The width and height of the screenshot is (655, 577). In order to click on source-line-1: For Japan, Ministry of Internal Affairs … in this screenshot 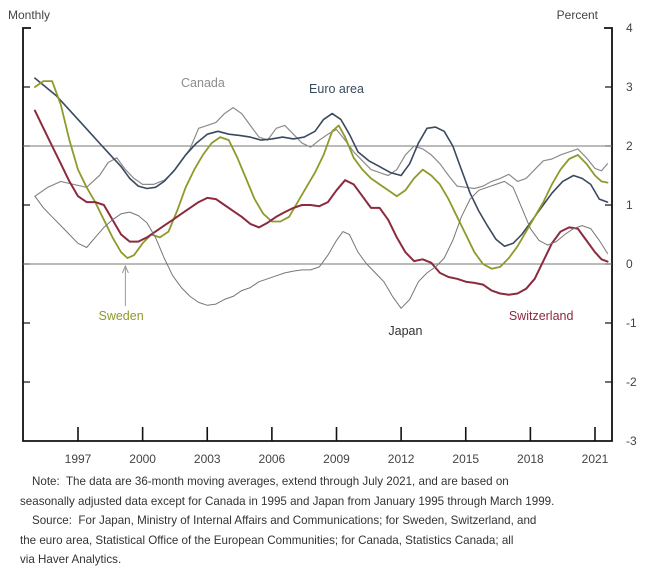, I will do `click(307, 520)`.